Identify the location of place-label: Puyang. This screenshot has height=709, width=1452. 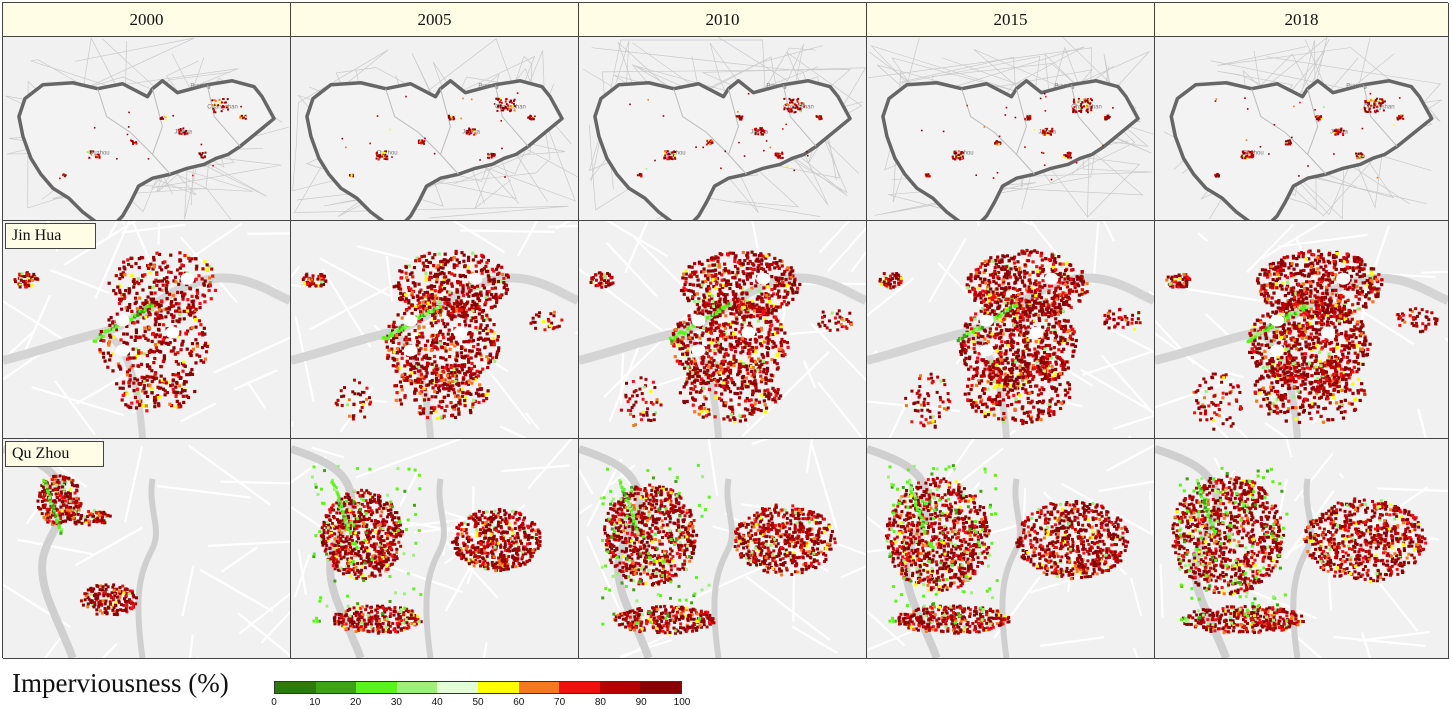
(488, 87).